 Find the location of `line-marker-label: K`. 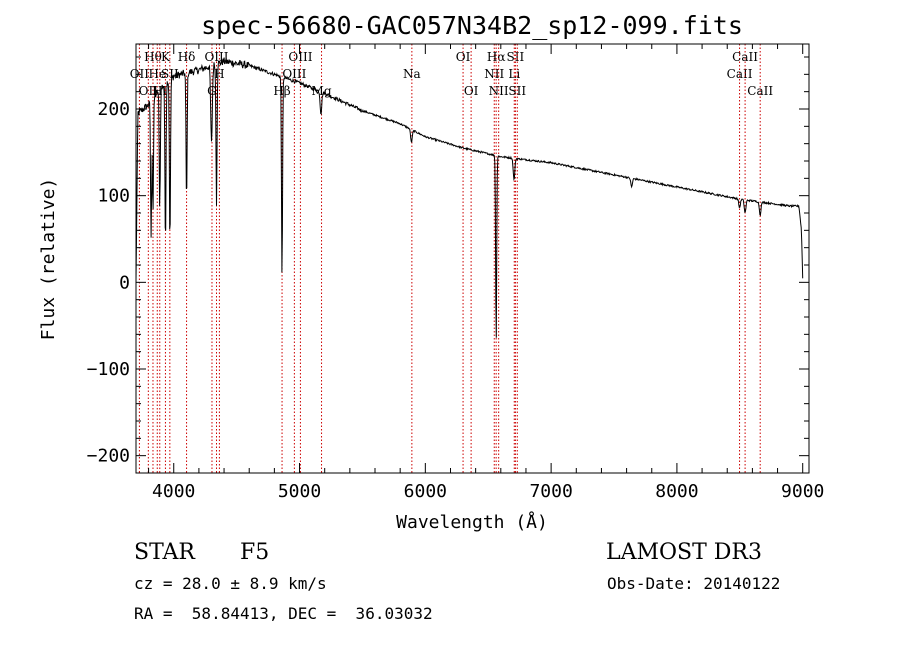

line-marker-label: K is located at coordinates (166, 57).